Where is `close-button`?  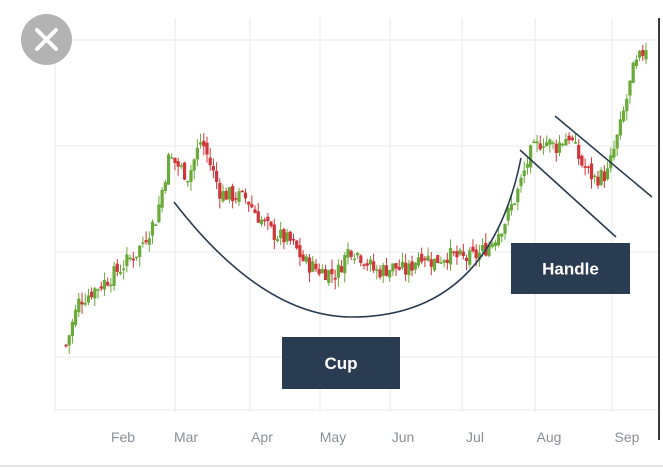
close-button is located at coordinates (46, 39).